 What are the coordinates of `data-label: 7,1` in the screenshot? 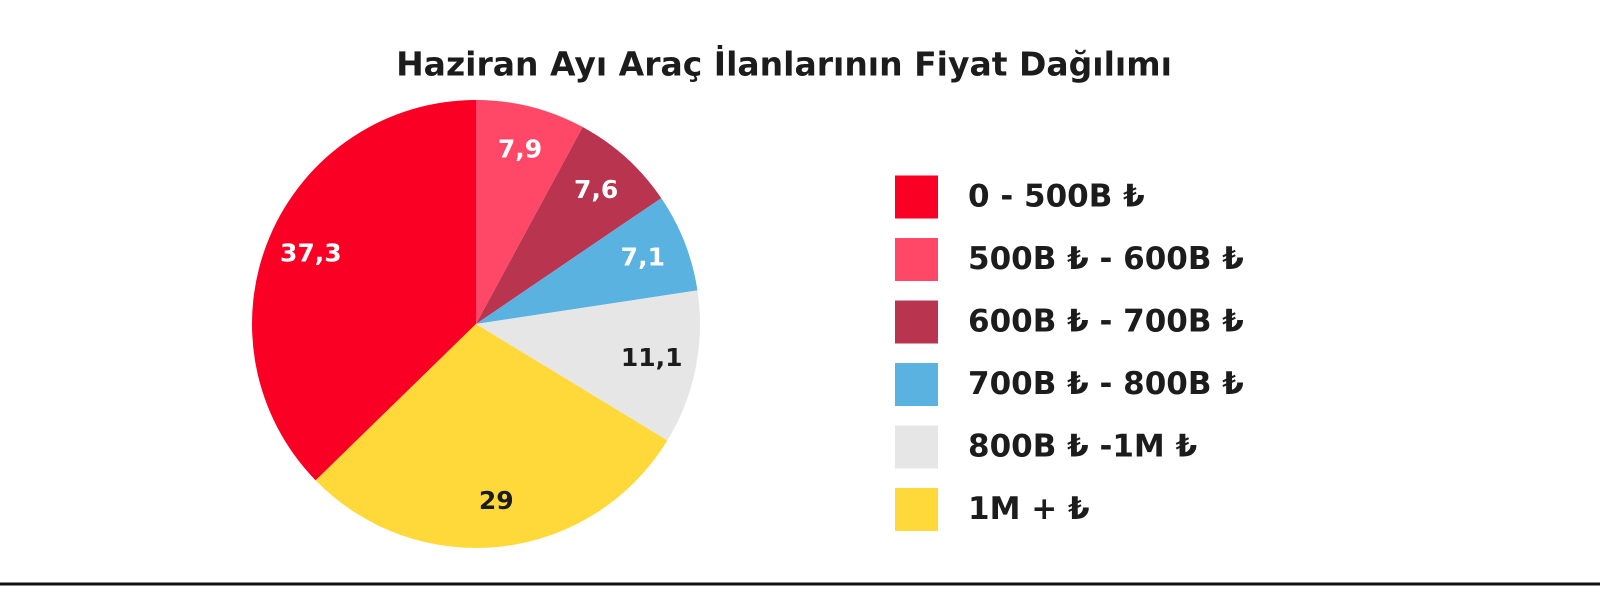 It's located at (643, 257).